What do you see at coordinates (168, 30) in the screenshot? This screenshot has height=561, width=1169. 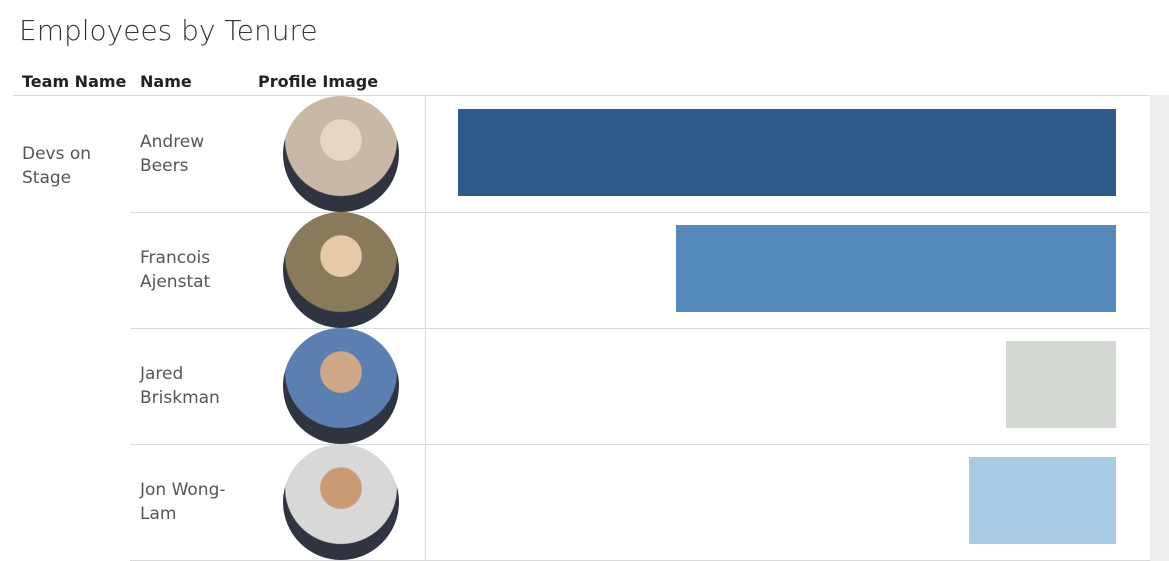 I see `chart-title: Employees by Tenure` at bounding box center [168, 30].